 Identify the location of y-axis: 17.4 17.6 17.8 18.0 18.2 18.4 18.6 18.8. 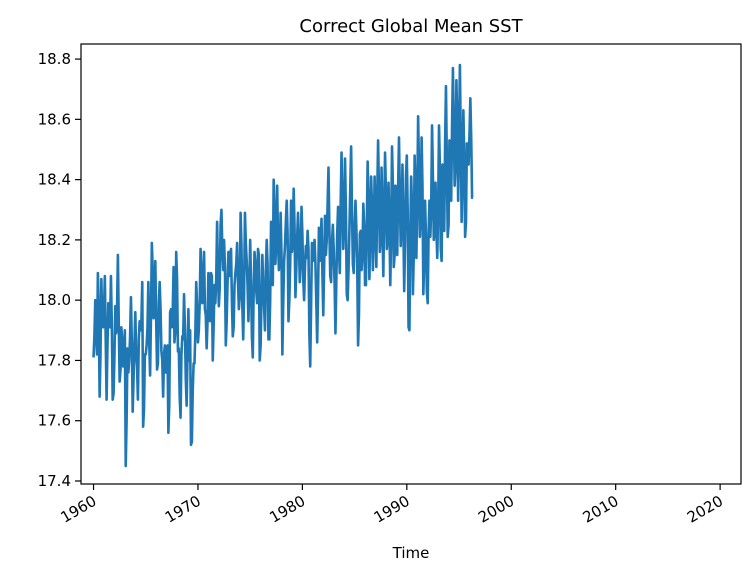
(59, 270).